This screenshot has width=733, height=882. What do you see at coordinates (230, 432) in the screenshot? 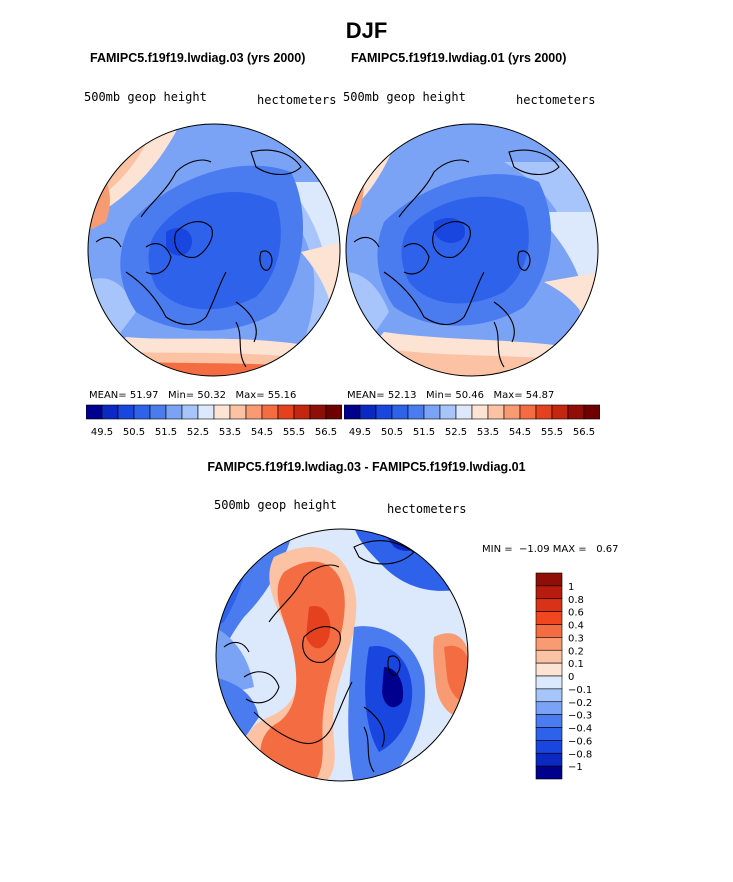
I see `panel1-colorbar-tick-label: 53.5` at bounding box center [230, 432].